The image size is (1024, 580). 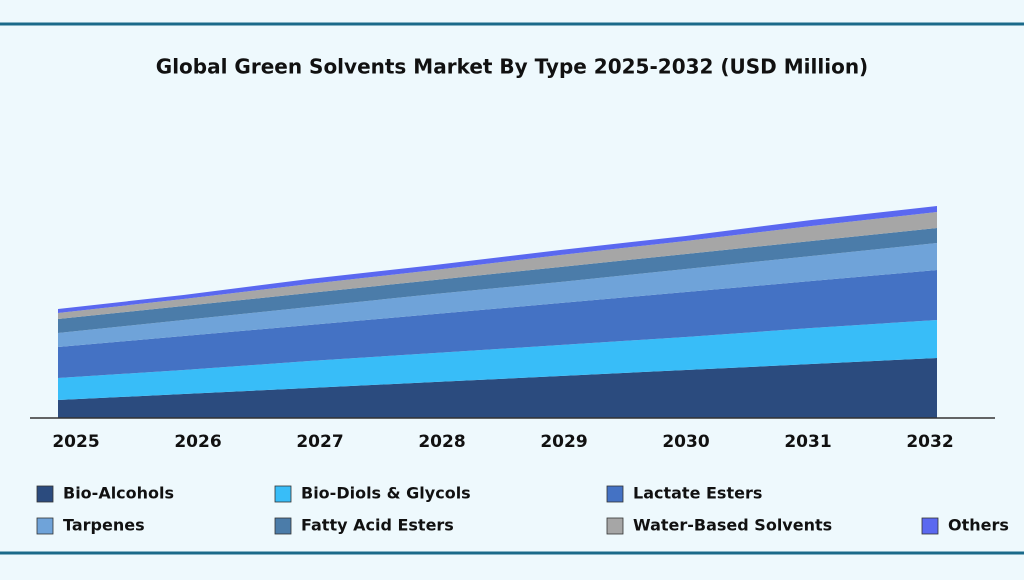 What do you see at coordinates (929, 442) in the screenshot?
I see `x-tick-label: 2032` at bounding box center [929, 442].